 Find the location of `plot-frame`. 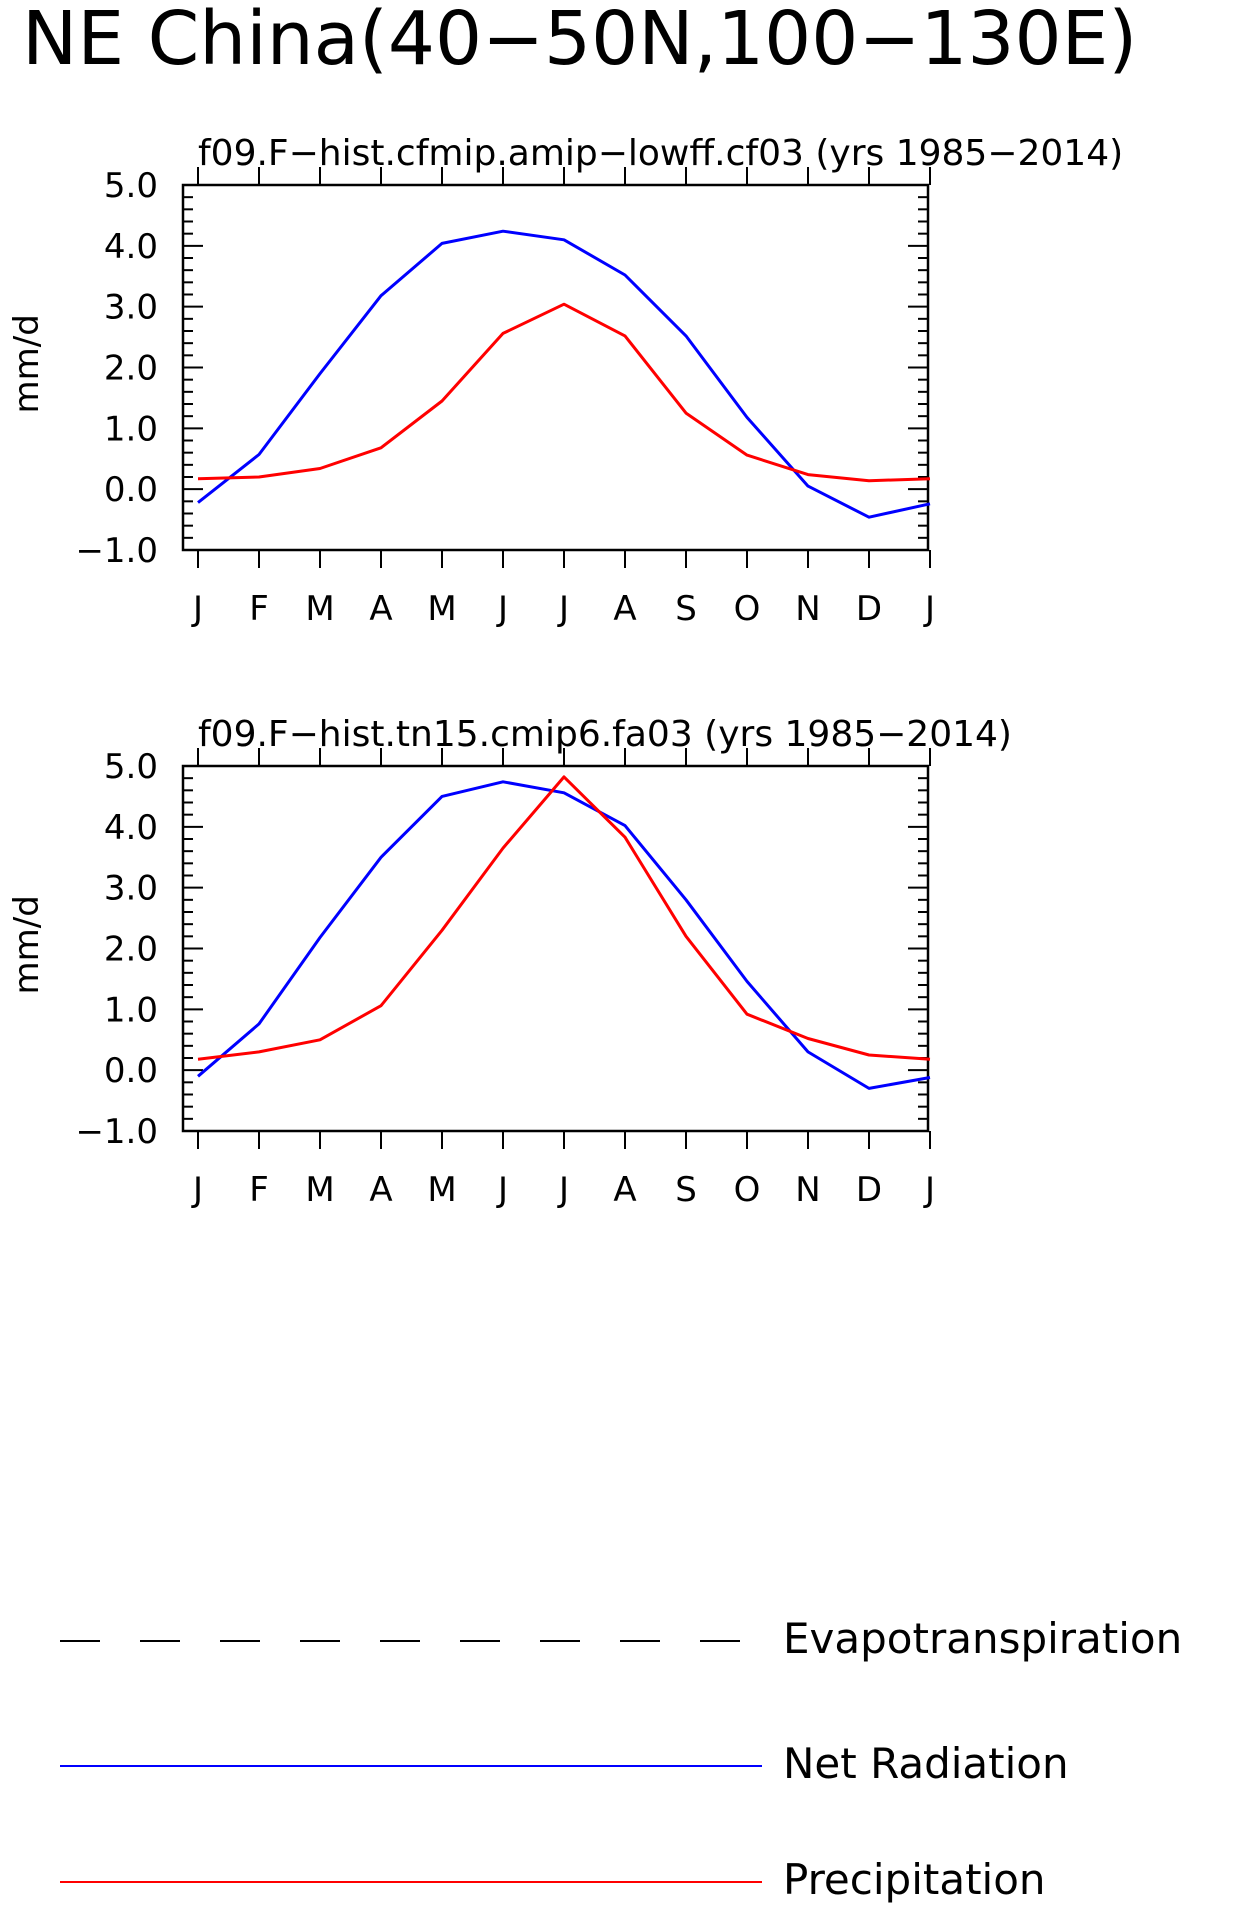

plot-frame is located at coordinates (555, 948).